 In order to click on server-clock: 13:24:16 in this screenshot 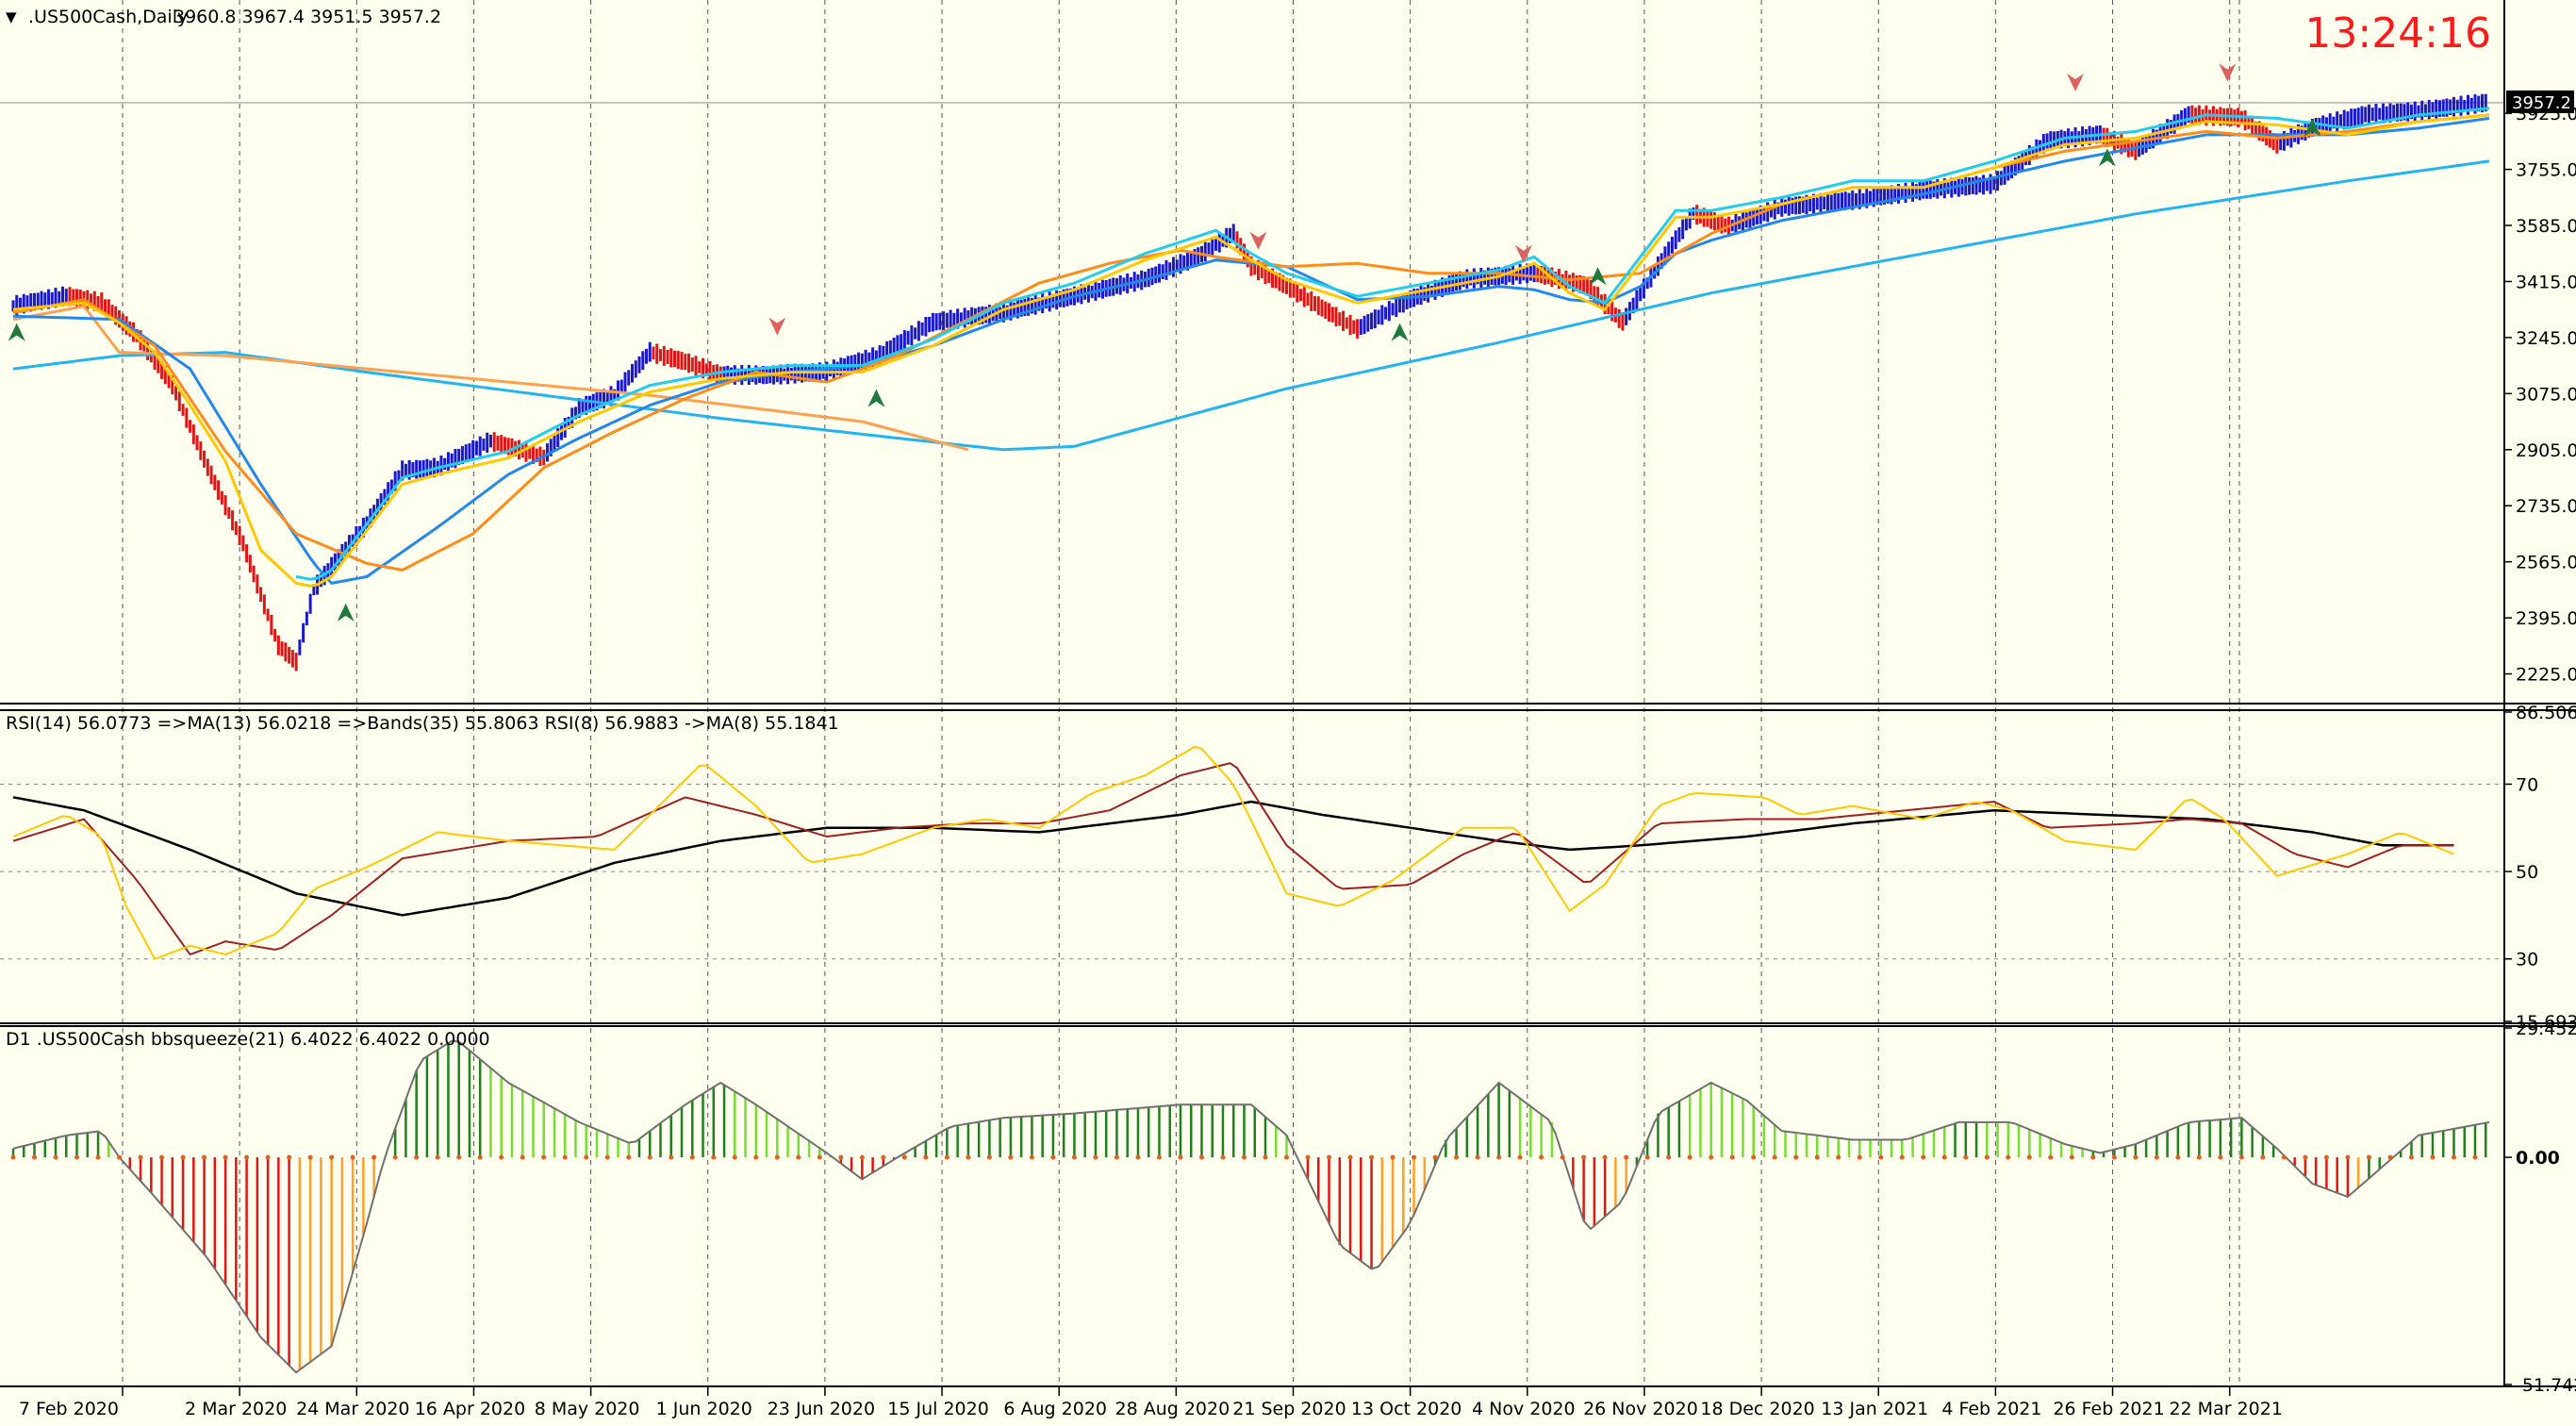, I will do `click(2397, 33)`.